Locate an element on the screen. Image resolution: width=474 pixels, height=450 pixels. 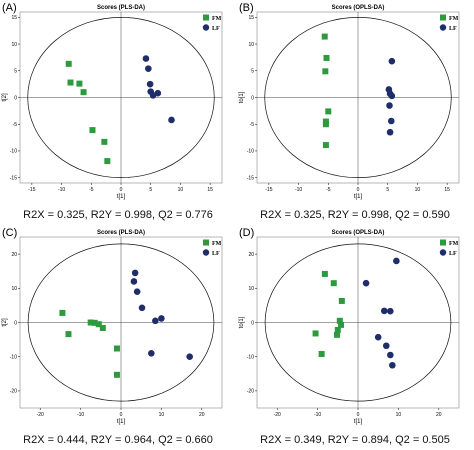
y-tick-label: -10 is located at coordinates (250, 358).